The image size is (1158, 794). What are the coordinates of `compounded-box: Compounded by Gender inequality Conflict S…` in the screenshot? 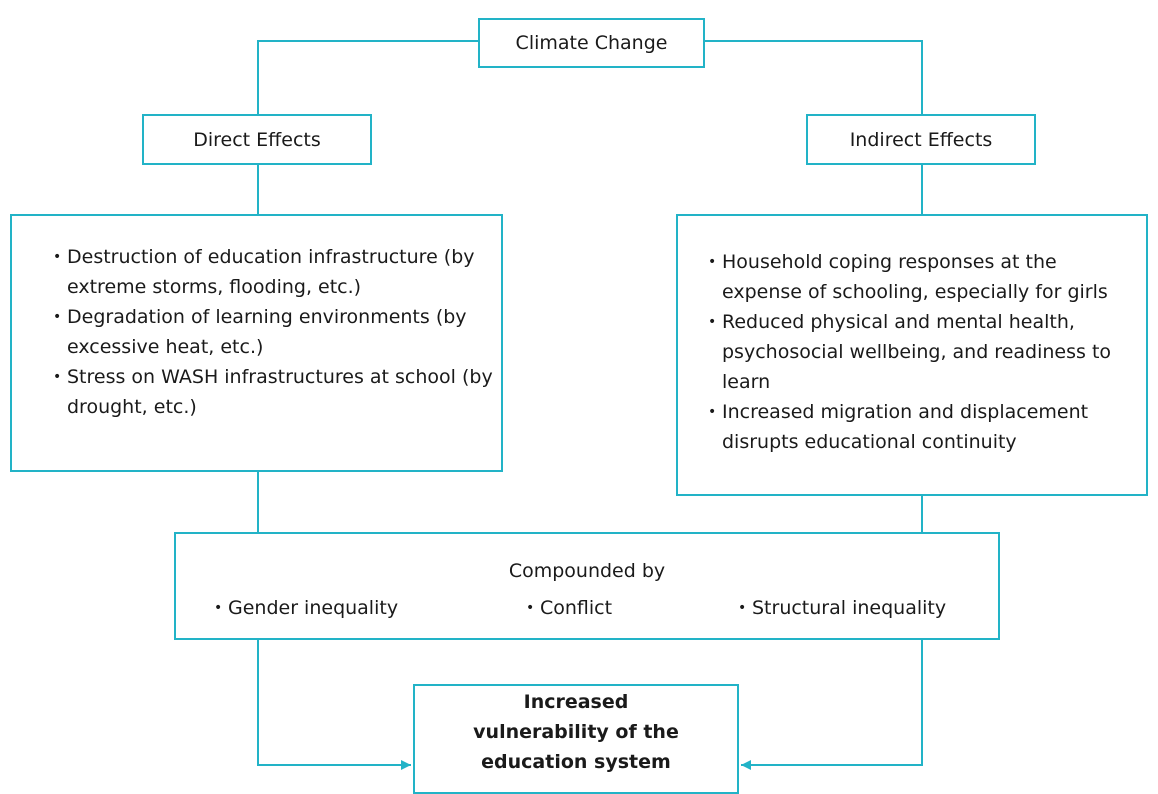 It's located at (587, 586).